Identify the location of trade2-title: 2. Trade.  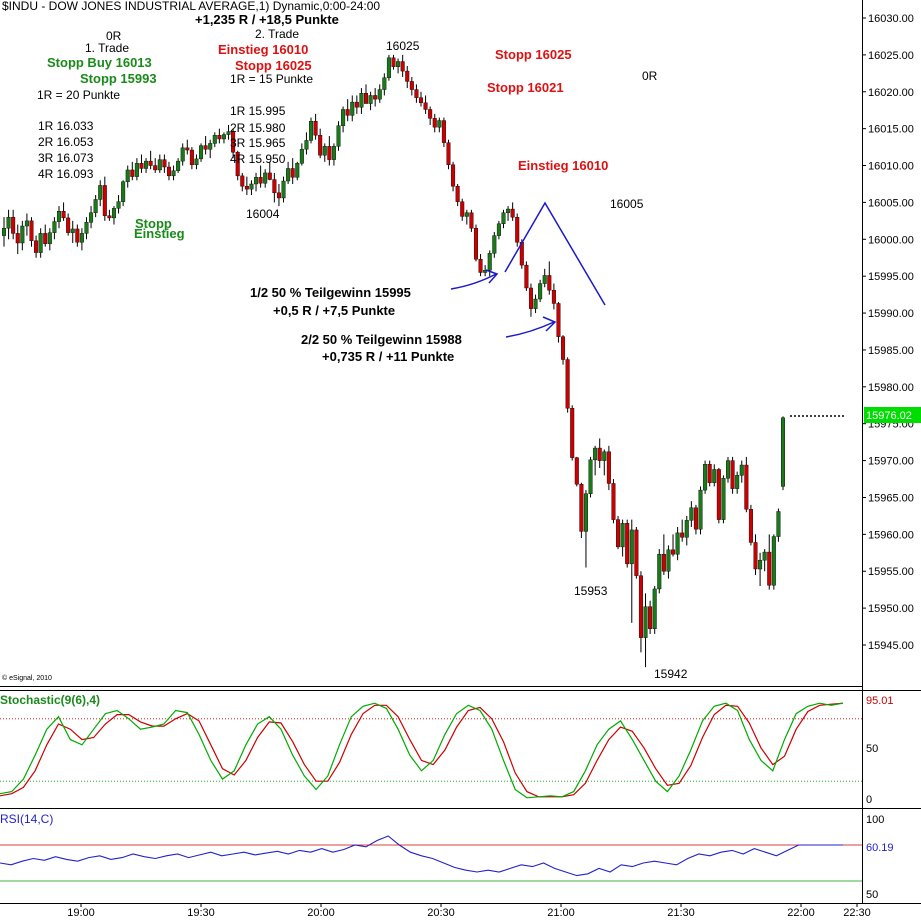
(277, 34).